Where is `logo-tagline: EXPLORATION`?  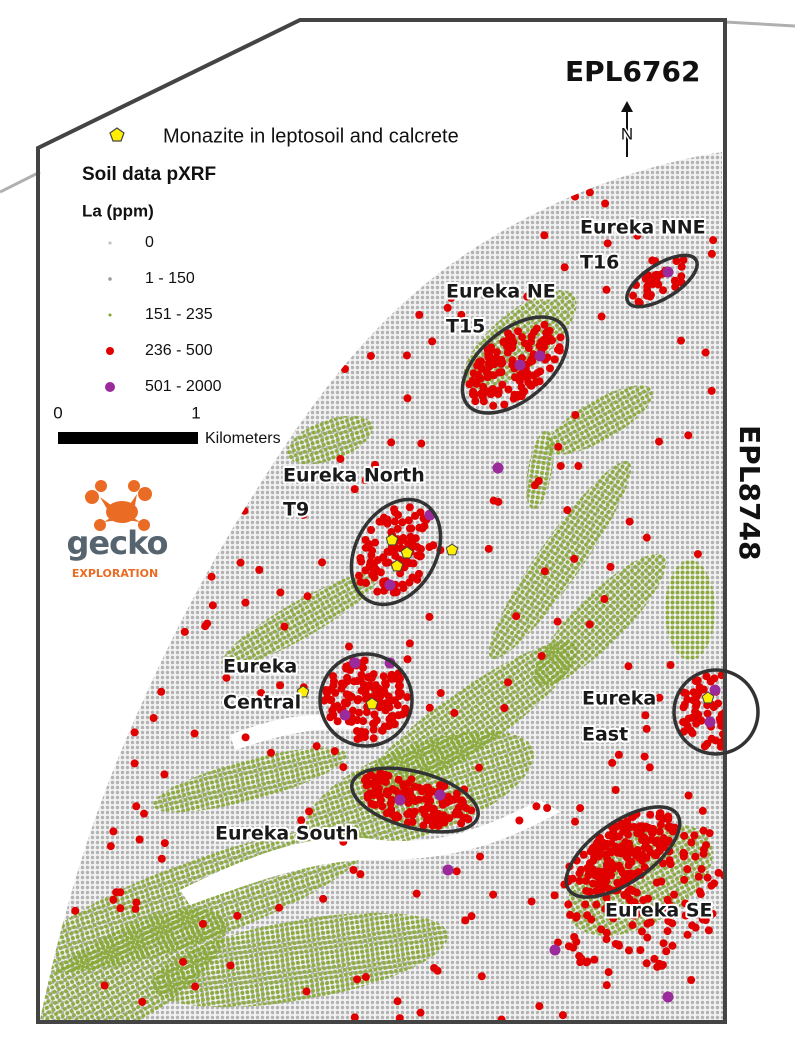
logo-tagline: EXPLORATION is located at coordinates (115, 573).